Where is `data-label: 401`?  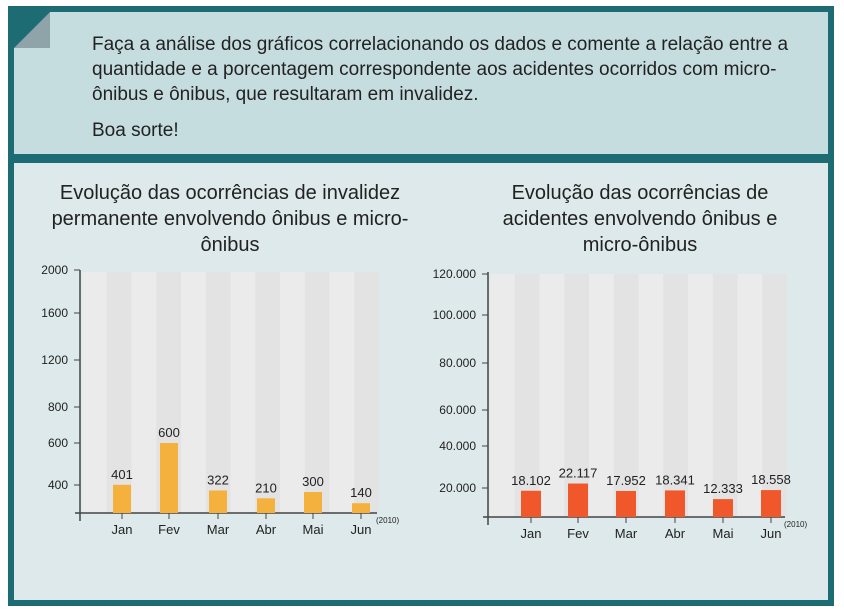 data-label: 401 is located at coordinates (122, 474).